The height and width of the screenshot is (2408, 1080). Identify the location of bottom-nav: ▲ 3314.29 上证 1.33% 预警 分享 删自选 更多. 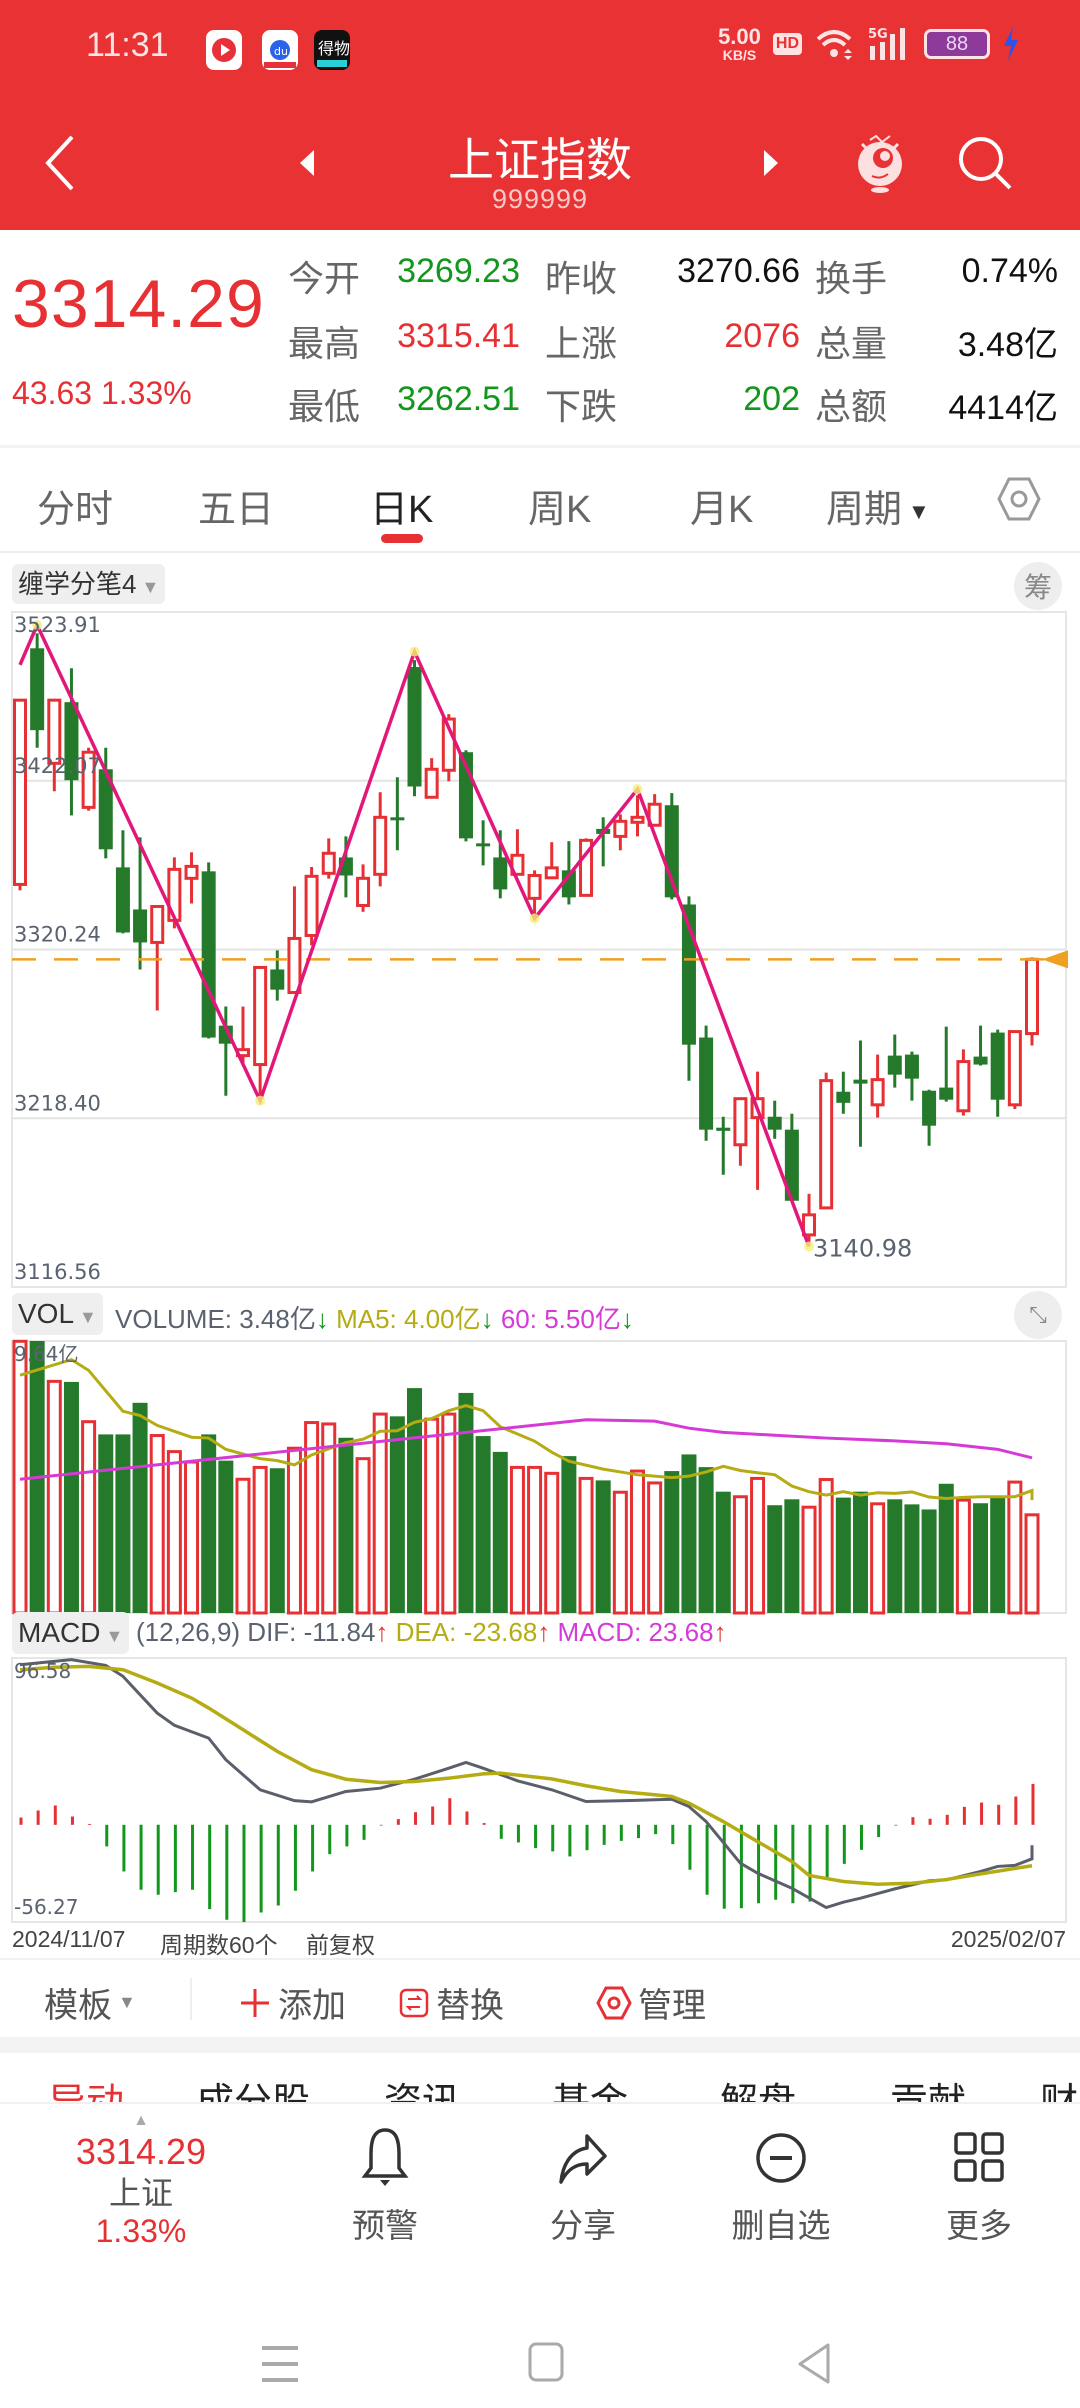
(540, 2175).